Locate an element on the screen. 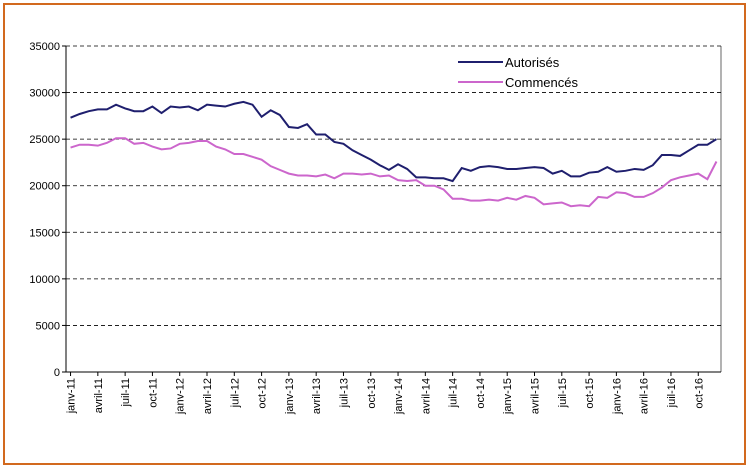  legend-label: Autorisés is located at coordinates (532, 62).